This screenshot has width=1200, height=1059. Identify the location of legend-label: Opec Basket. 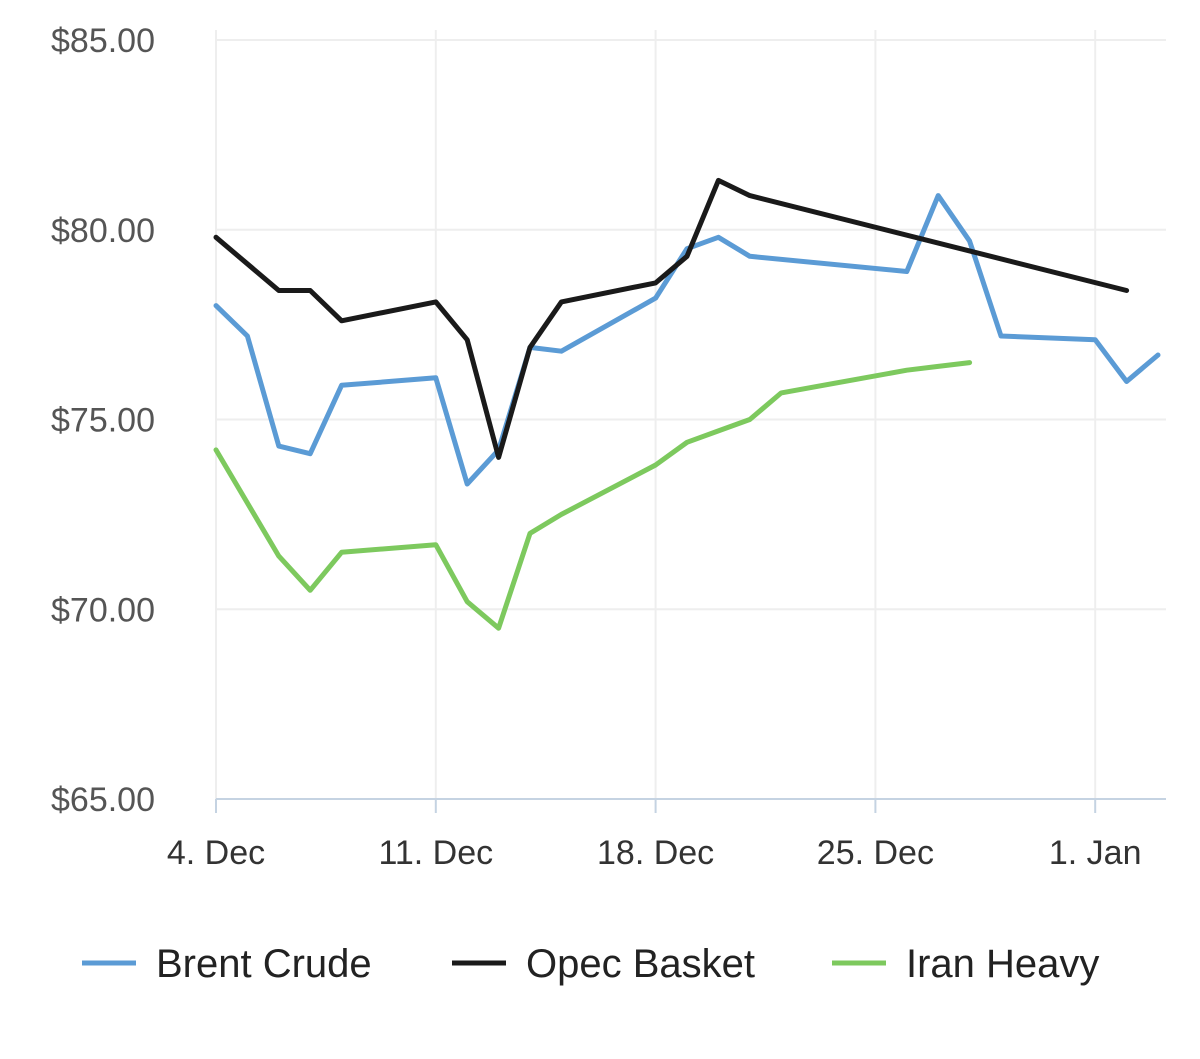
(640, 964).